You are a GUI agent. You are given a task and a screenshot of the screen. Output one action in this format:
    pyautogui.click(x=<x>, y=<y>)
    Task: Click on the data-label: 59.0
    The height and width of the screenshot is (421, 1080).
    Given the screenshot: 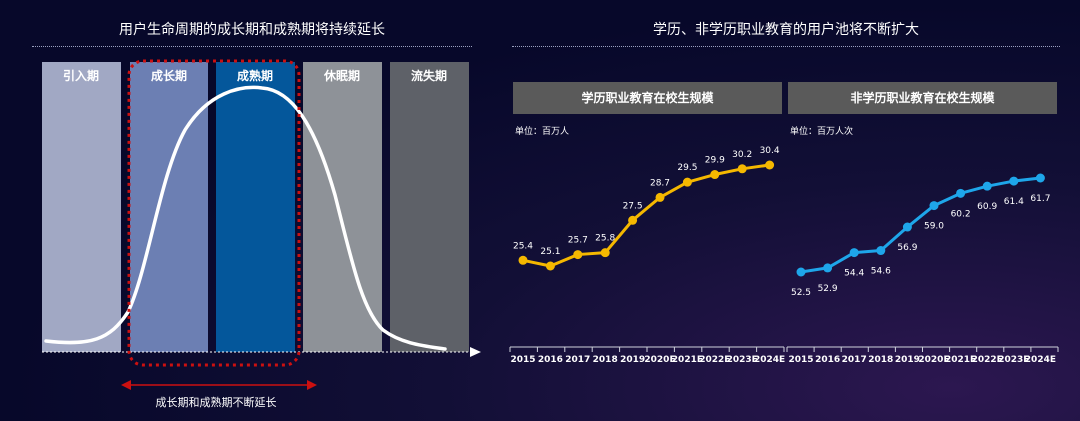 What is the action you would take?
    pyautogui.click(x=934, y=227)
    